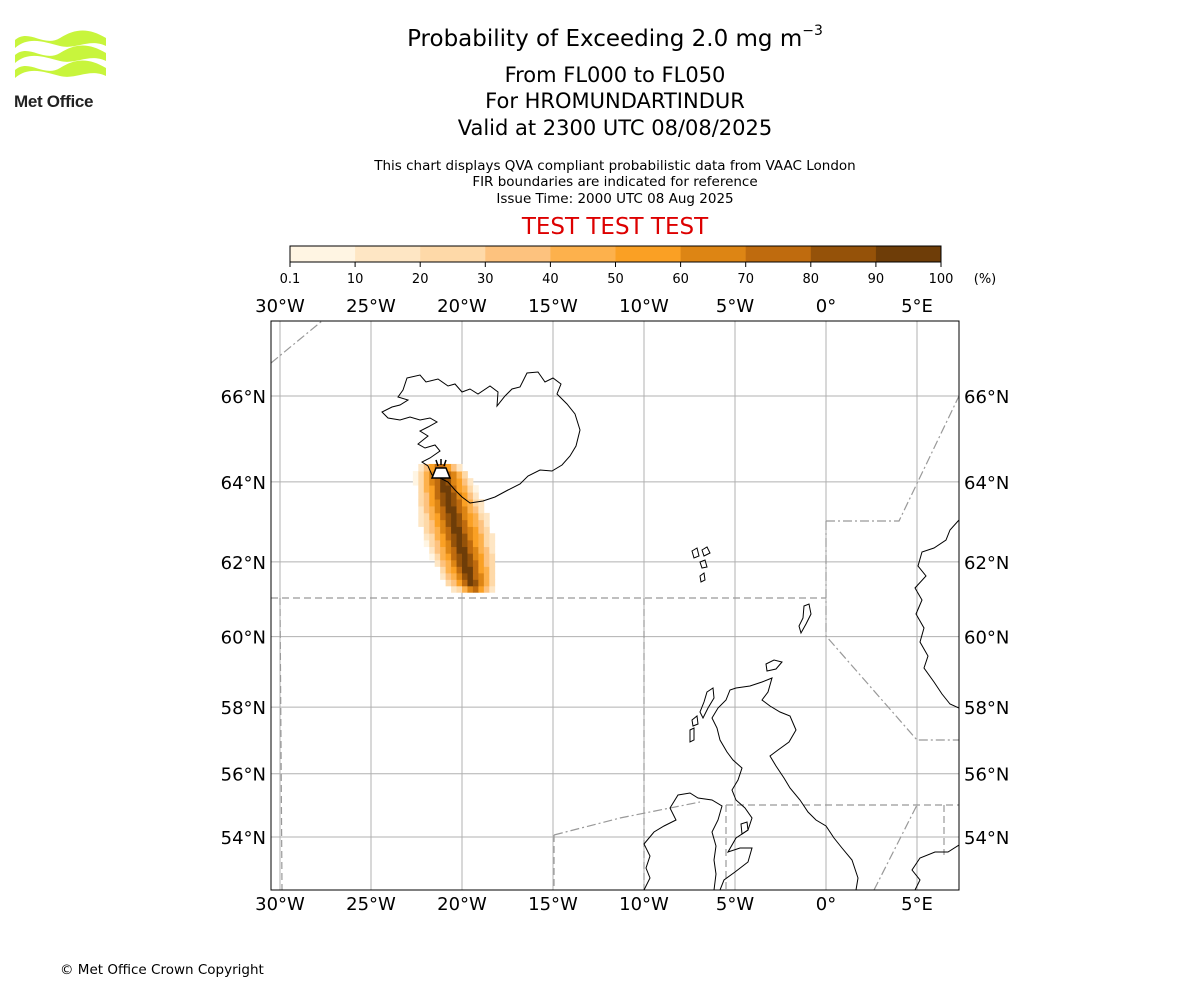  Describe the element at coordinates (735, 306) in the screenshot. I see `longitude-label-top: 5°W` at that location.